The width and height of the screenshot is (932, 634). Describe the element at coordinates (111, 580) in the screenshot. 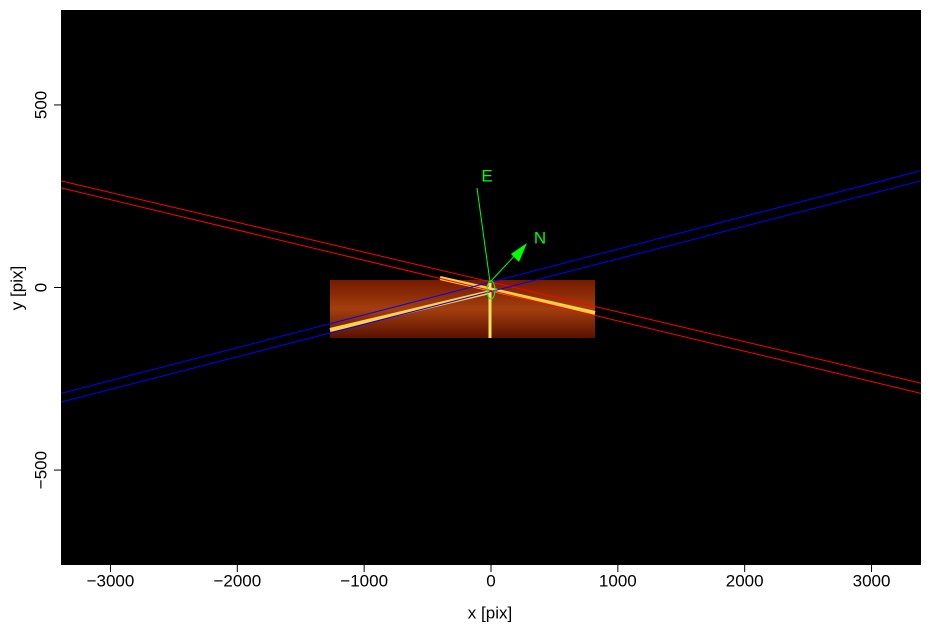

I see `x-tick-label: −3000` at that location.